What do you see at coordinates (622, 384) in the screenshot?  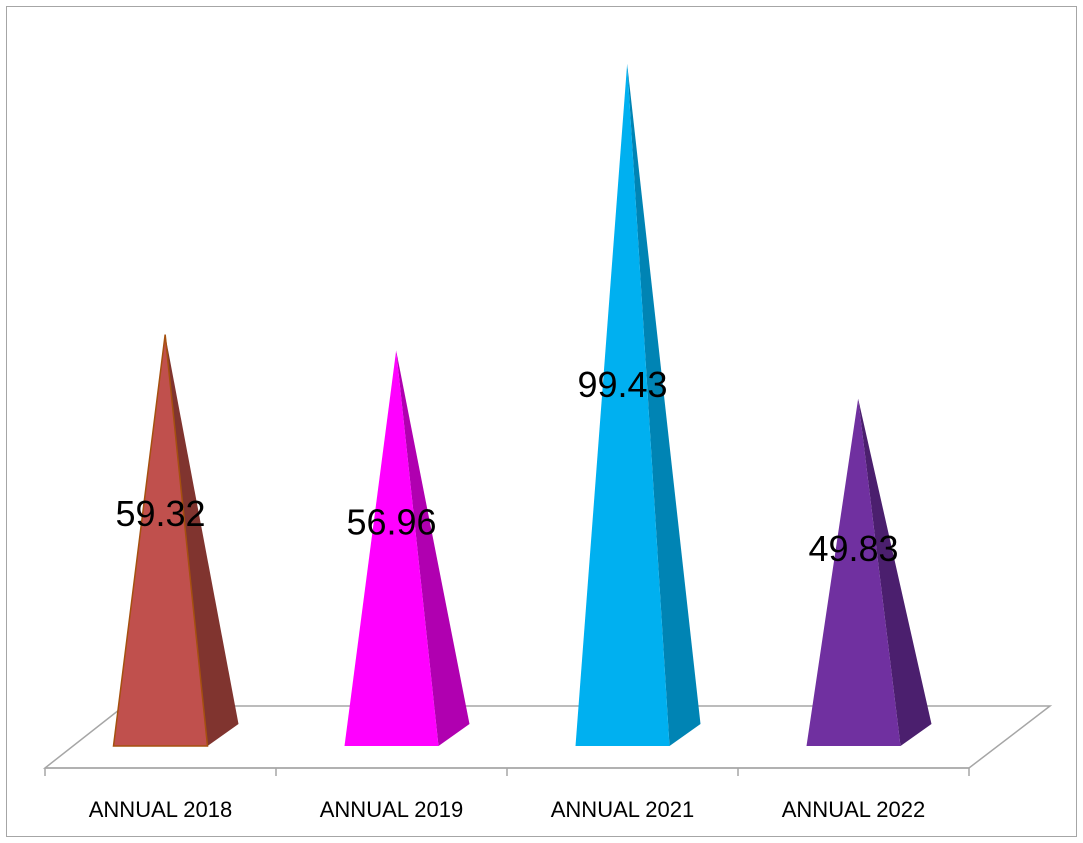 I see `data-label: 99.43` at bounding box center [622, 384].